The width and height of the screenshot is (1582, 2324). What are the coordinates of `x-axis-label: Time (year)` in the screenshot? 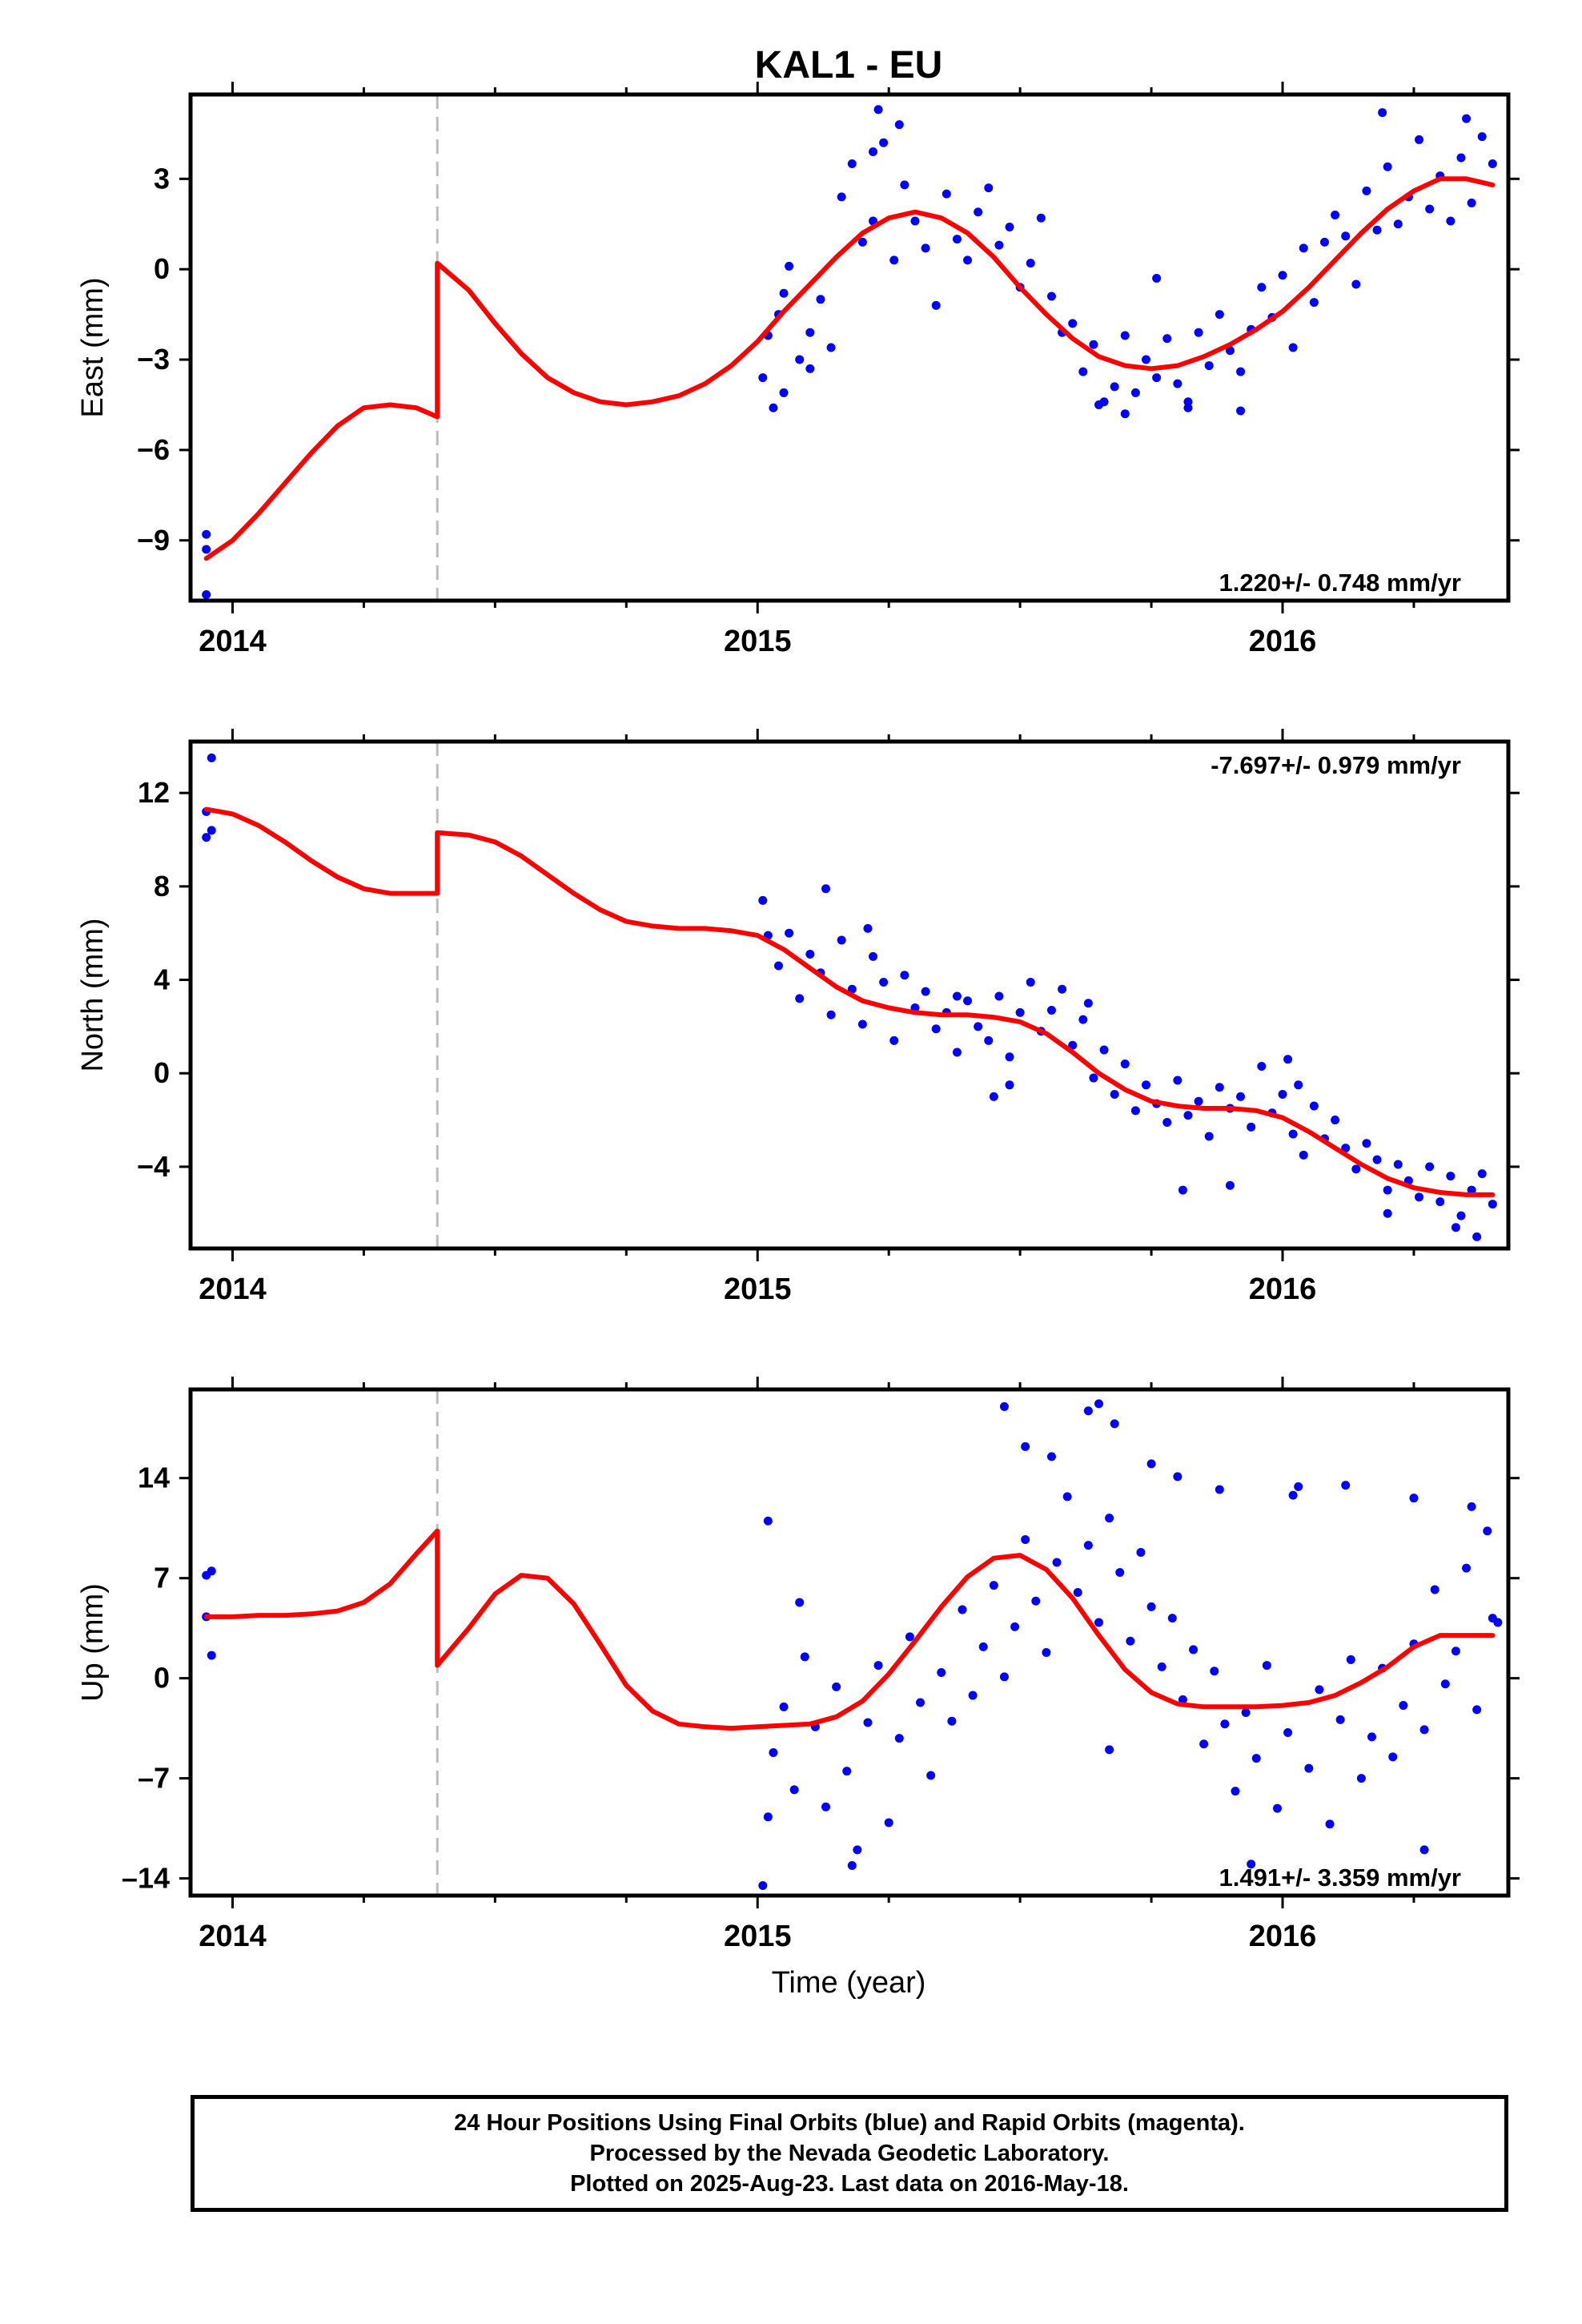 It's located at (849, 1983).